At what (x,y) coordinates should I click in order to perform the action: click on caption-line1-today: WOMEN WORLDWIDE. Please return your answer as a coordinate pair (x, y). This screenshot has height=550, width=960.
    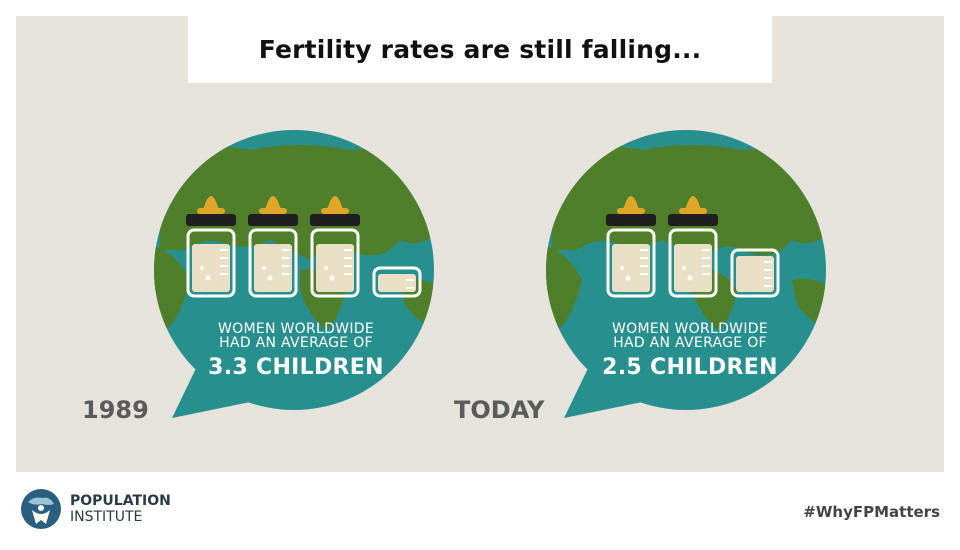
    Looking at the image, I should click on (690, 329).